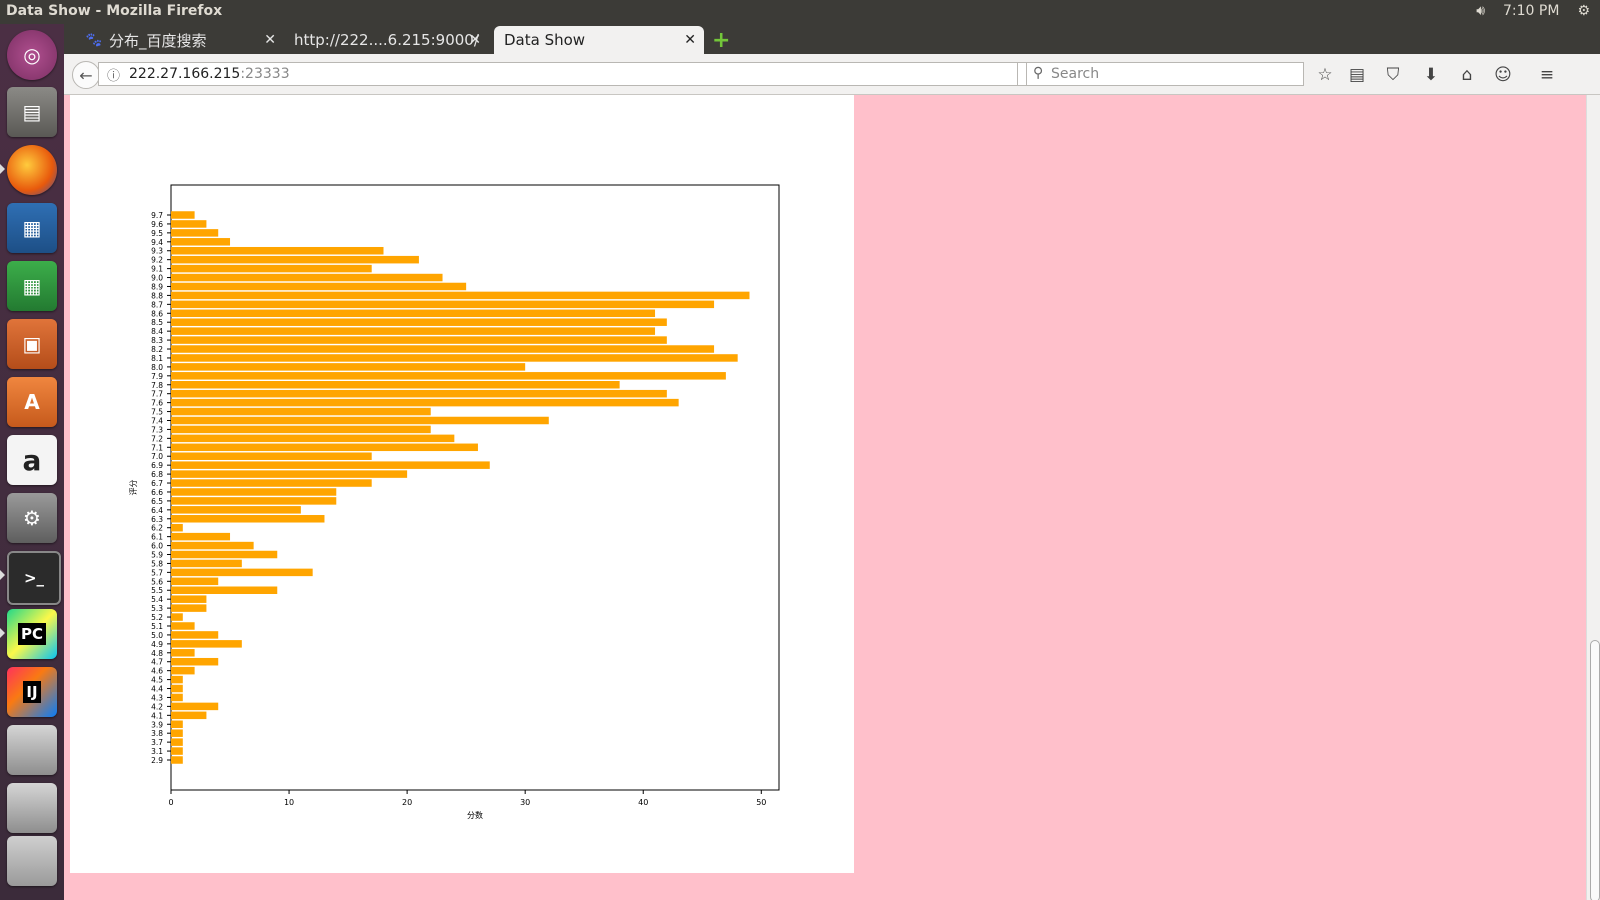 The width and height of the screenshot is (1600, 900). I want to click on tab-9000: http://222....6.215:9000/ ✕, so click(386, 40).